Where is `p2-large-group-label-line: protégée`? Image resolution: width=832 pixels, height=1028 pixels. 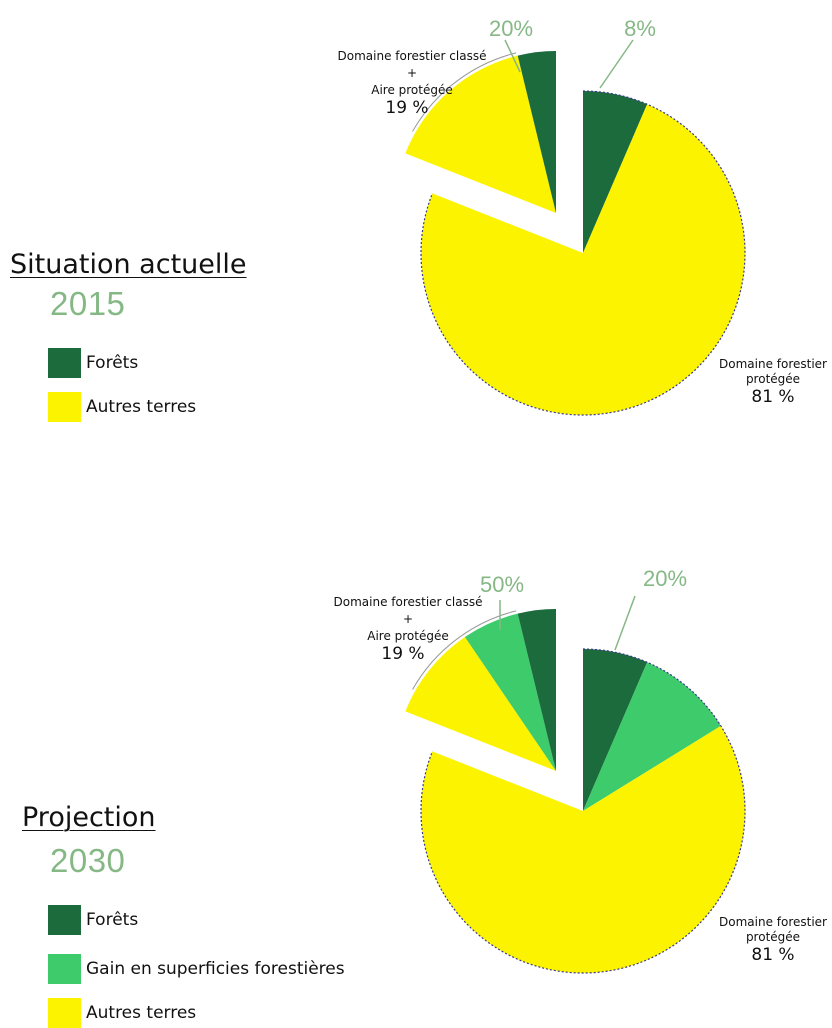
p2-large-group-label-line: protégée is located at coordinates (773, 937).